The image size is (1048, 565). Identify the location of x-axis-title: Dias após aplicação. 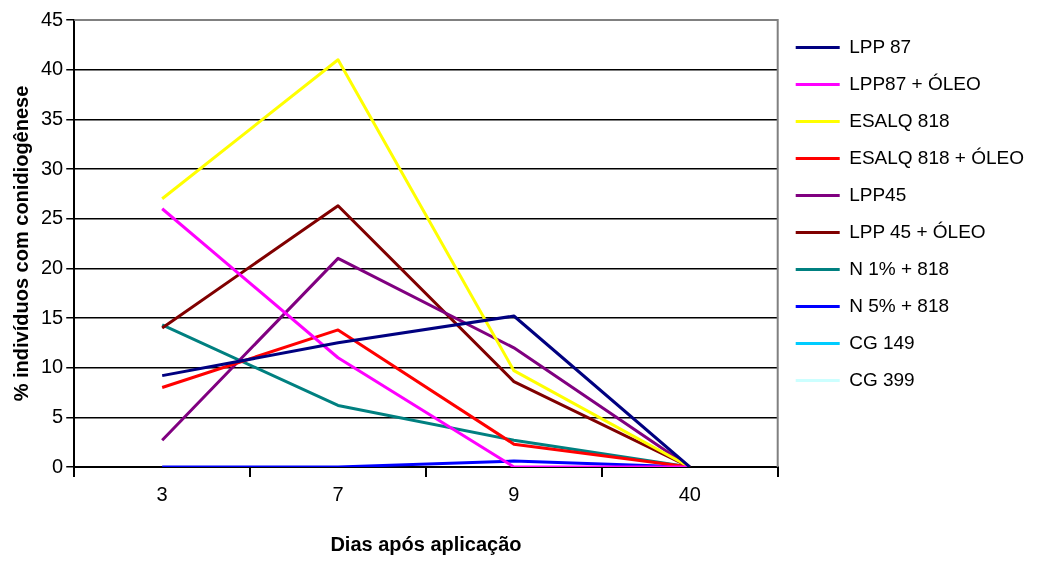
(426, 543).